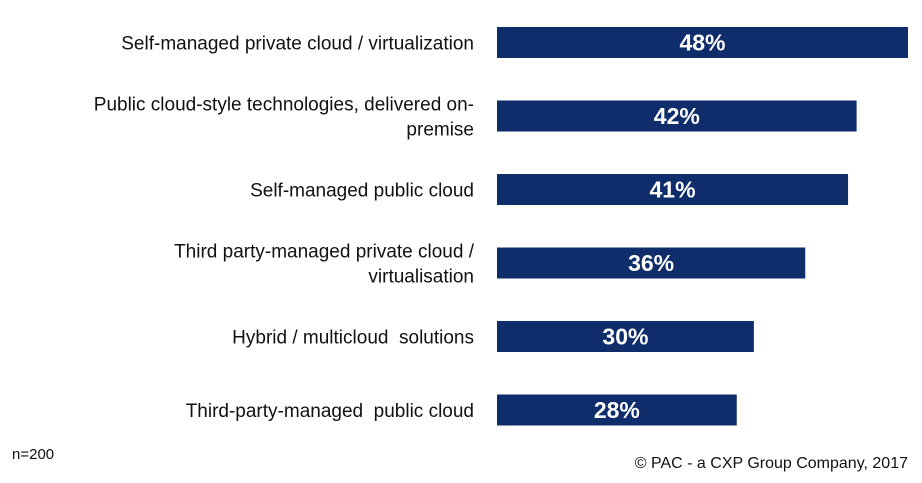 This screenshot has height=483, width=922. I want to click on copyright-note: © PAC - a CXP Group Company, 2017, so click(771, 463).